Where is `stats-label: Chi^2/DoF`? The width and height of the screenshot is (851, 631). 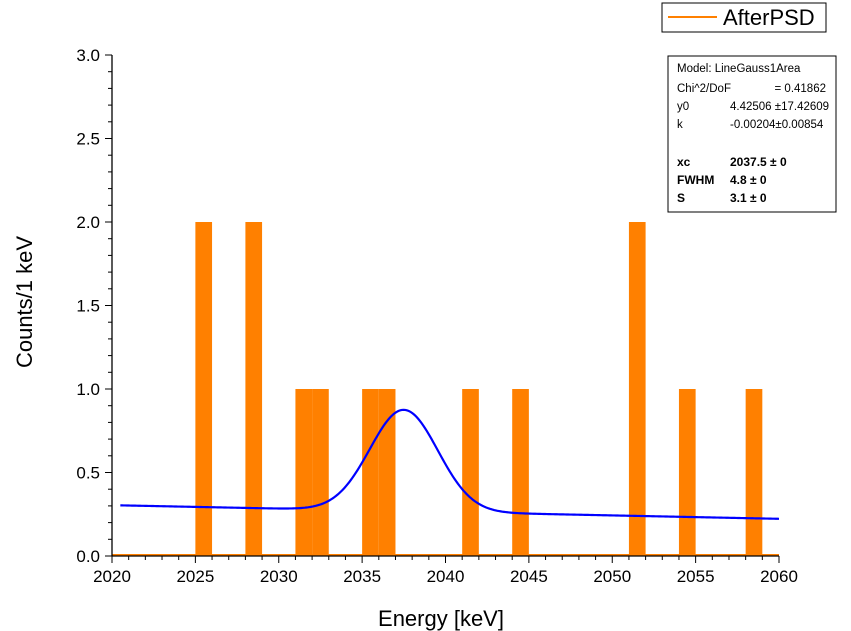 stats-label: Chi^2/DoF is located at coordinates (704, 89).